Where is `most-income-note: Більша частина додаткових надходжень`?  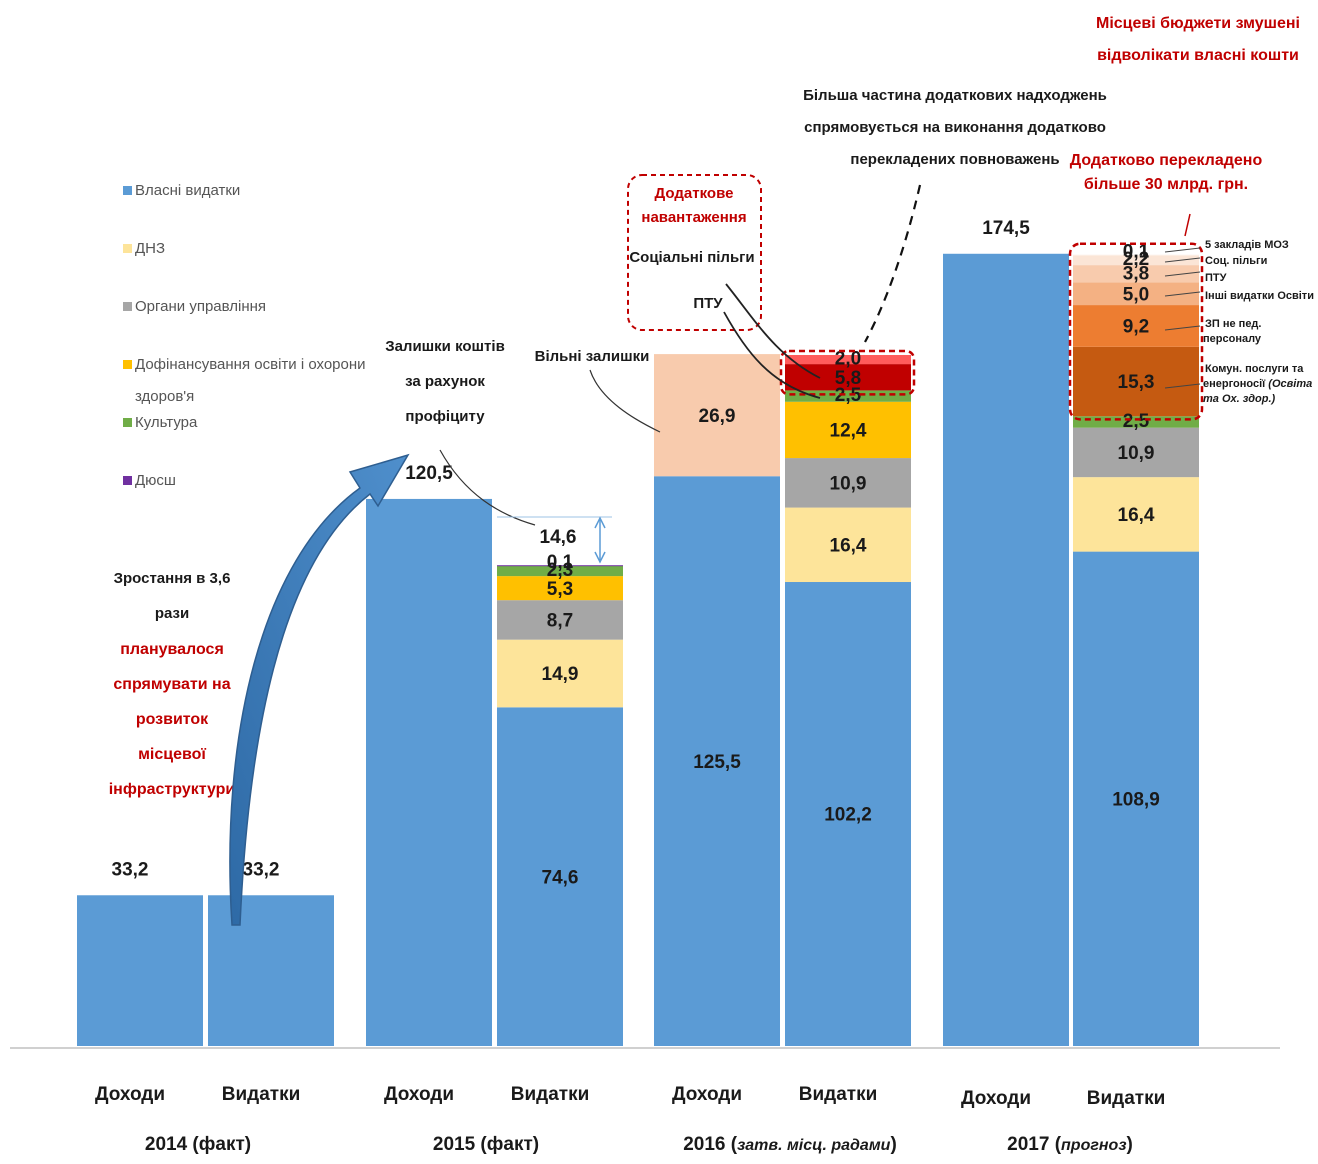
most-income-note: Більша частина додаткових надходжень is located at coordinates (955, 95).